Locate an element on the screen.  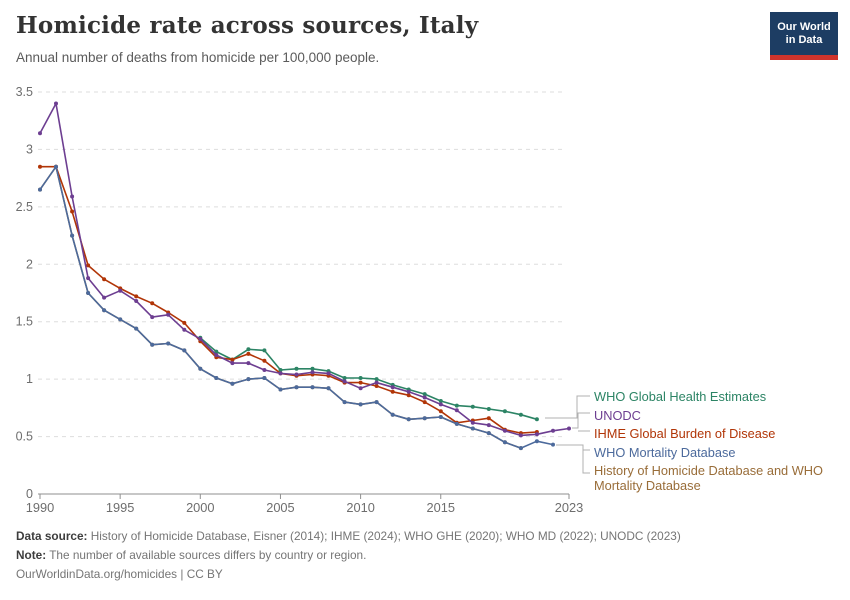
owid-logo: Our World in Data is located at coordinates (804, 36).